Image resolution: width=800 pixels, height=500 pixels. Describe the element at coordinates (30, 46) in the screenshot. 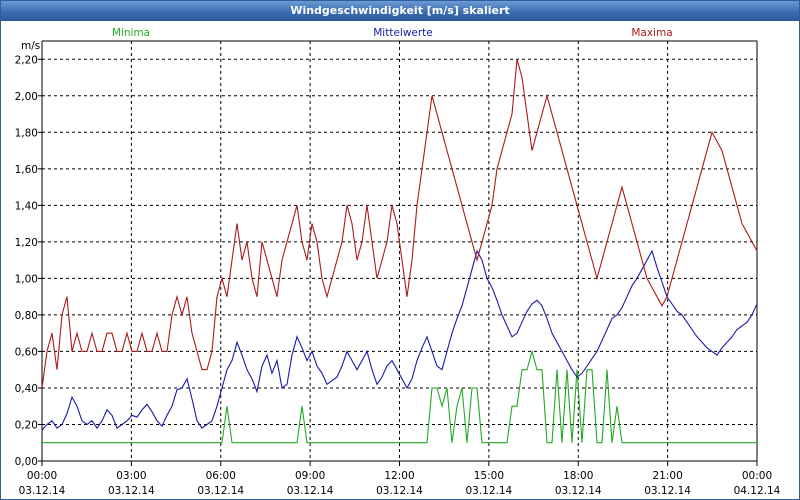

I see `y-axis-unit: m/s` at that location.